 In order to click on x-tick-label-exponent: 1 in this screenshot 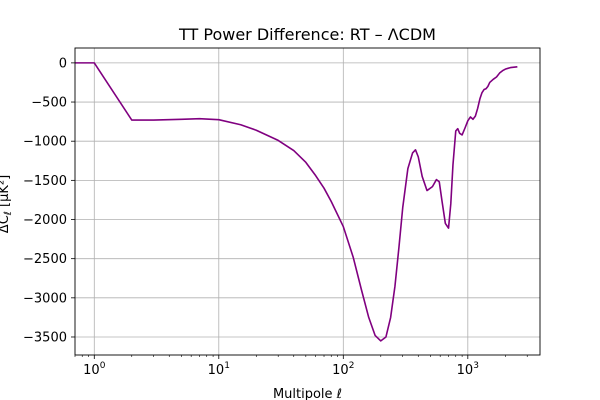, I will do `click(227, 366)`.